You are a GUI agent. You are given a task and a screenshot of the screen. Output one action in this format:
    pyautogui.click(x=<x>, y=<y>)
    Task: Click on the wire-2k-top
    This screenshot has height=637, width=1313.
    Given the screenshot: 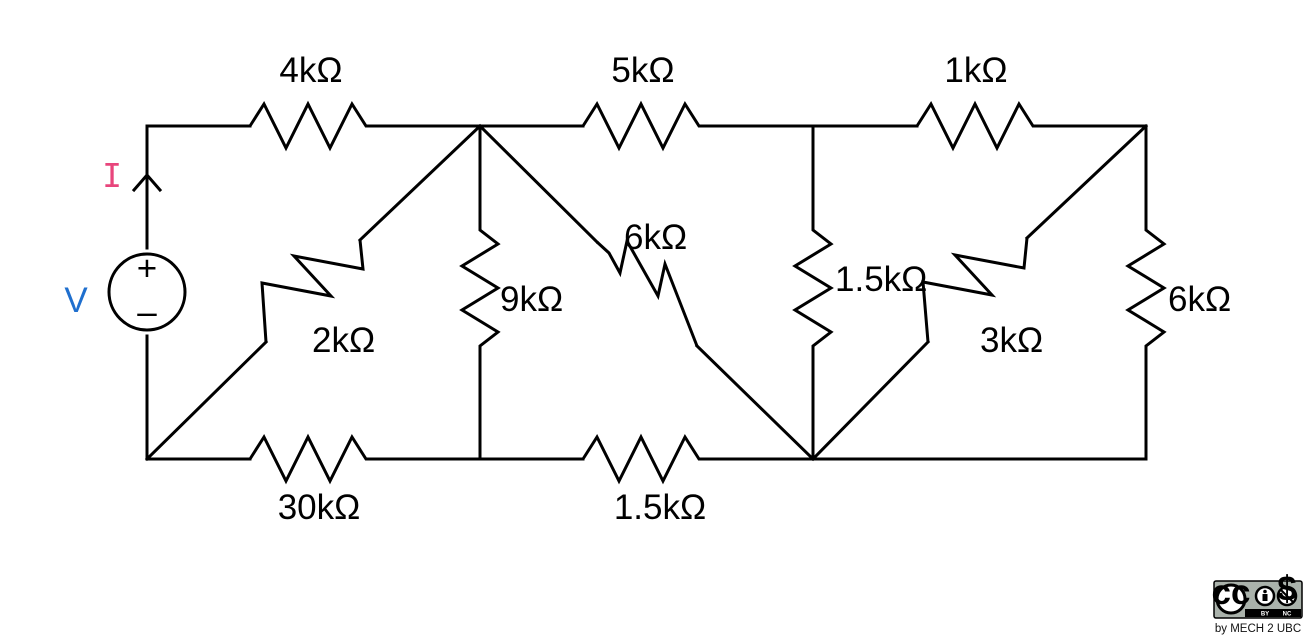 What is the action you would take?
    pyautogui.click(x=420, y=183)
    